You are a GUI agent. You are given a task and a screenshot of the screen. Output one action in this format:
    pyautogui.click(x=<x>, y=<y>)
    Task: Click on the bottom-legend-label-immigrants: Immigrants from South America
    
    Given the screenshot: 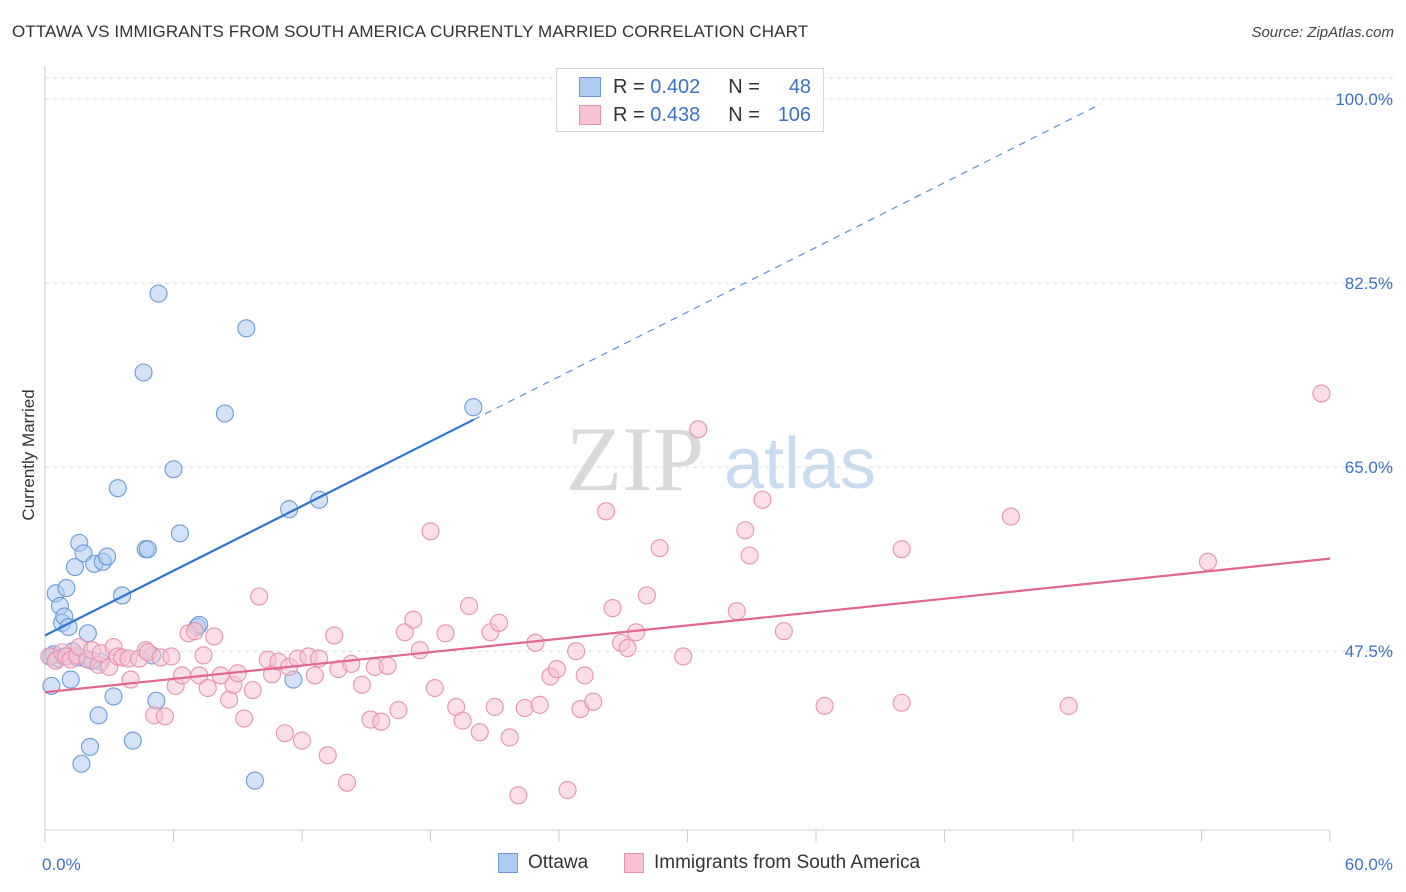 What is the action you would take?
    pyautogui.click(x=787, y=862)
    